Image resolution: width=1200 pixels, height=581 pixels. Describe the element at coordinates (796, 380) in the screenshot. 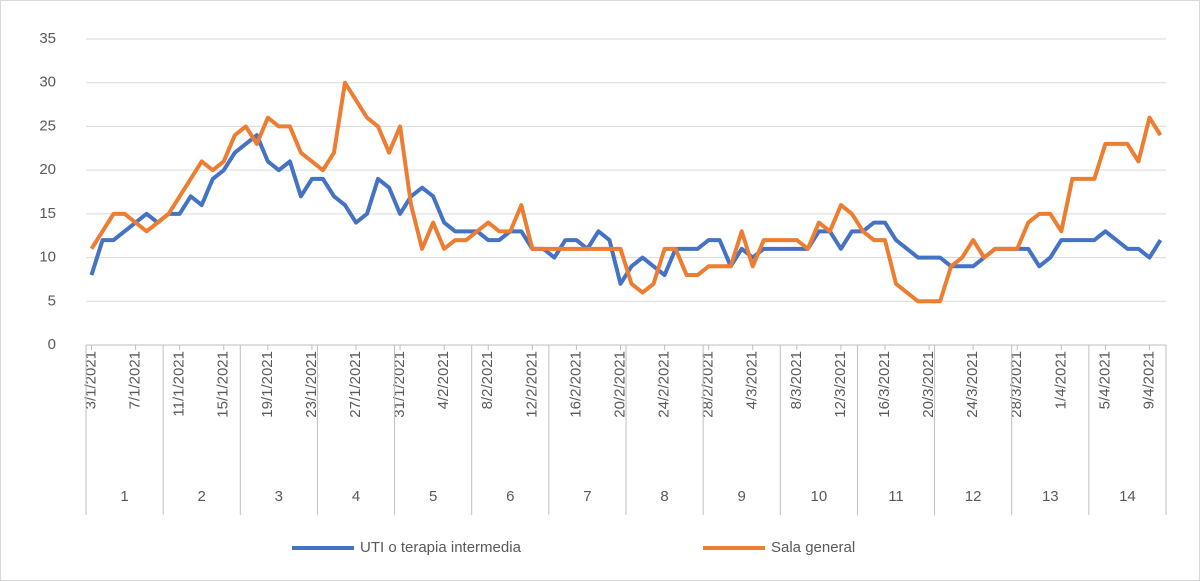

I see `x-tick-label: 8/3/2021` at that location.